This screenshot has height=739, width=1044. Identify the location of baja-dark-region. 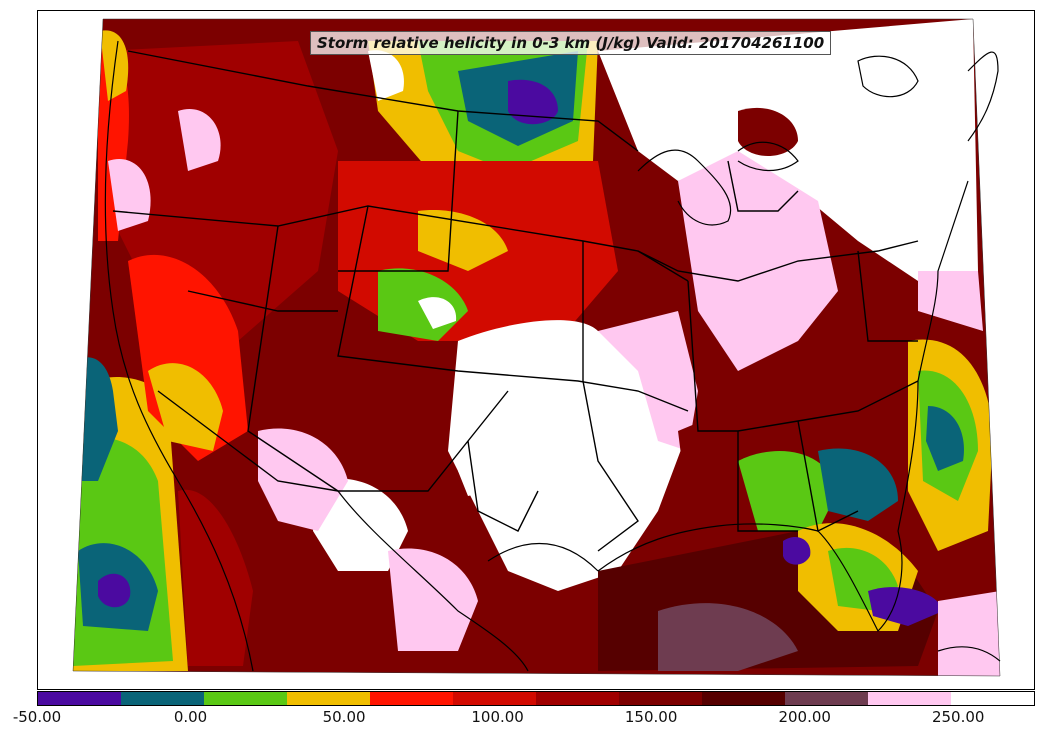
(215, 577).